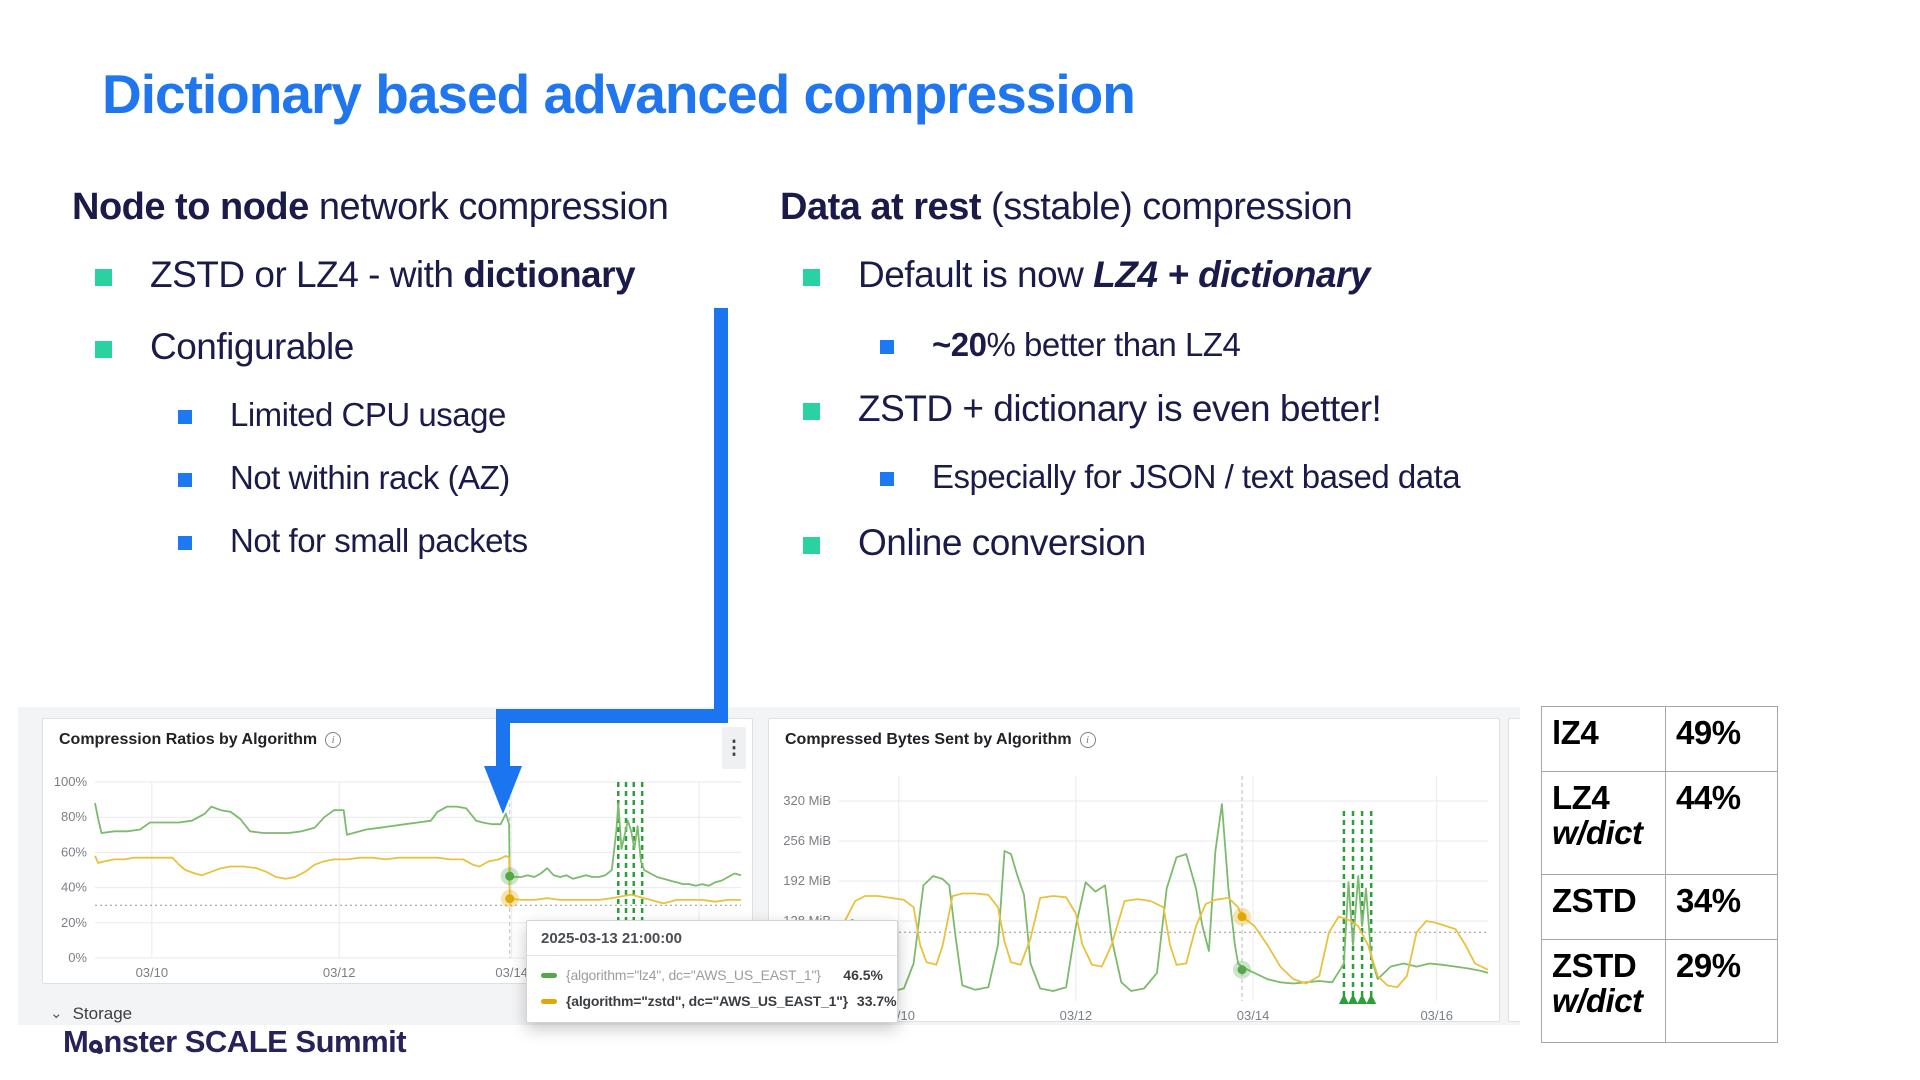  I want to click on right-column-heading: Data at rest (sstable) compression, so click(1066, 207).